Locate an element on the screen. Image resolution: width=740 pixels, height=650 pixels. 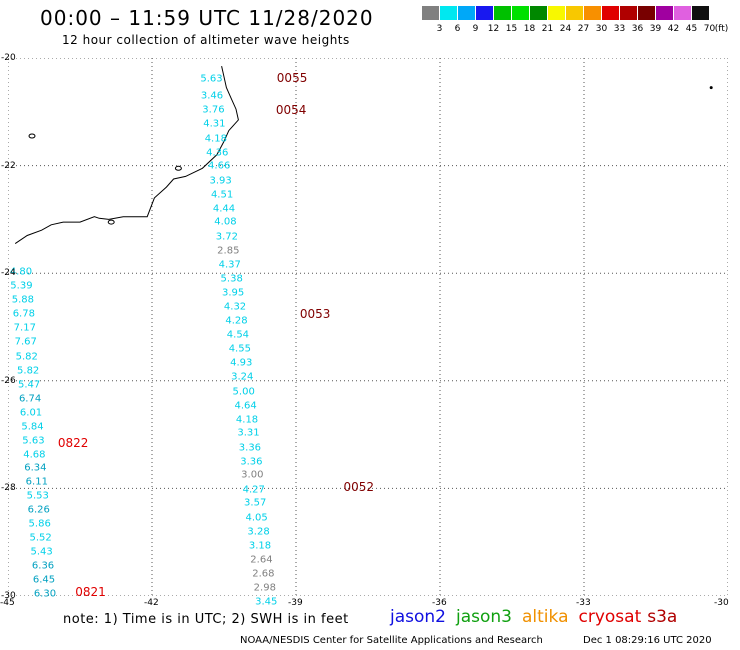
latitude-tick-label: -26 is located at coordinates (8, 380).